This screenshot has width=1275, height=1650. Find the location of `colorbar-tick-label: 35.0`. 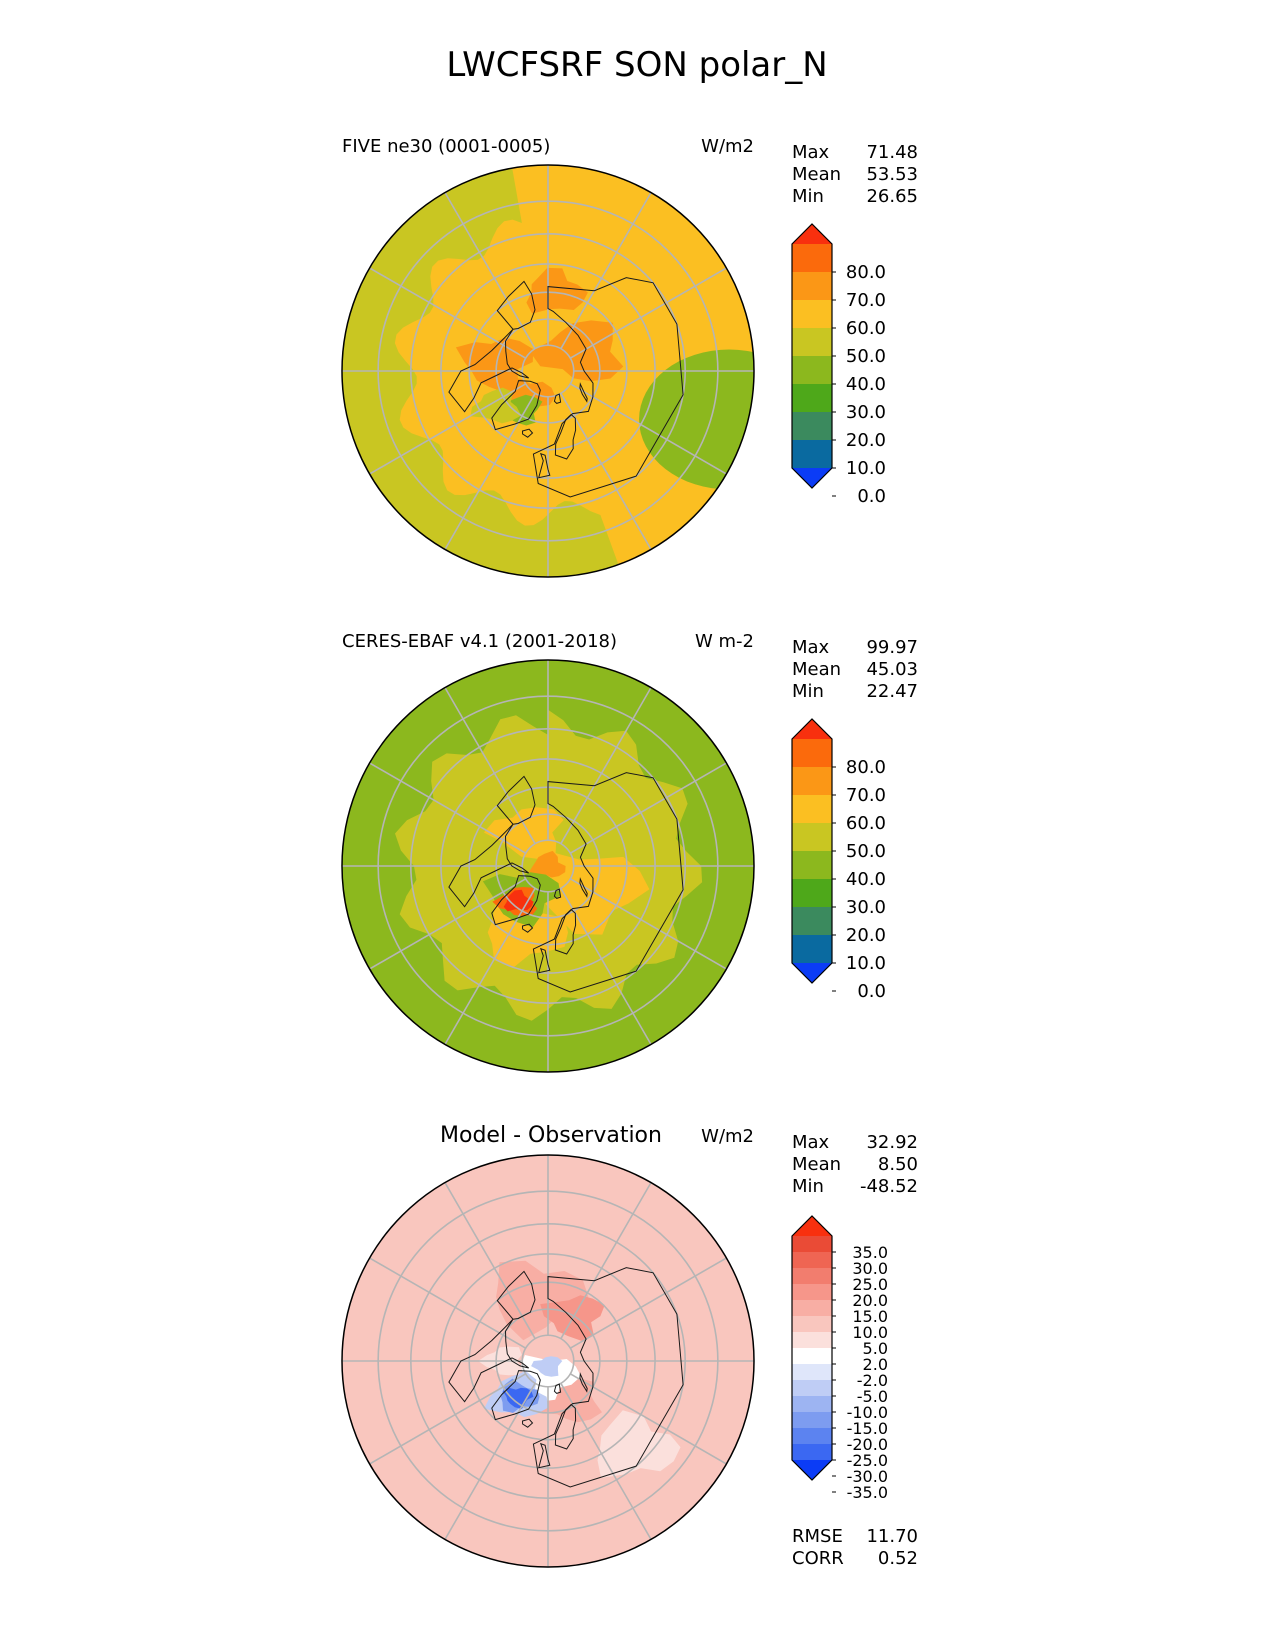

colorbar-tick-label: 35.0 is located at coordinates (870, 1252).